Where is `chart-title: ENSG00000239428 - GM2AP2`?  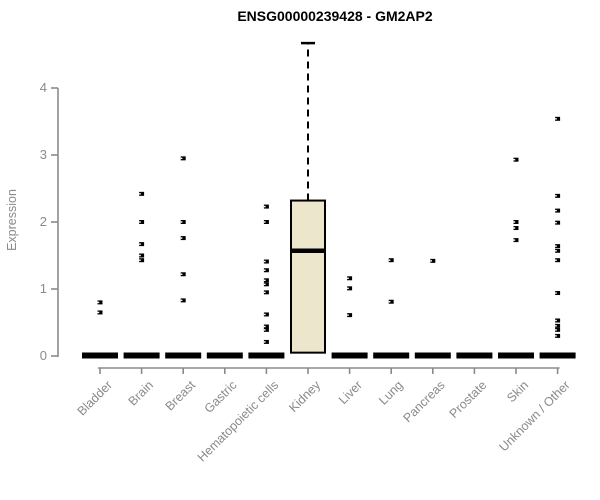
chart-title: ENSG00000239428 - GM2AP2 is located at coordinates (335, 16).